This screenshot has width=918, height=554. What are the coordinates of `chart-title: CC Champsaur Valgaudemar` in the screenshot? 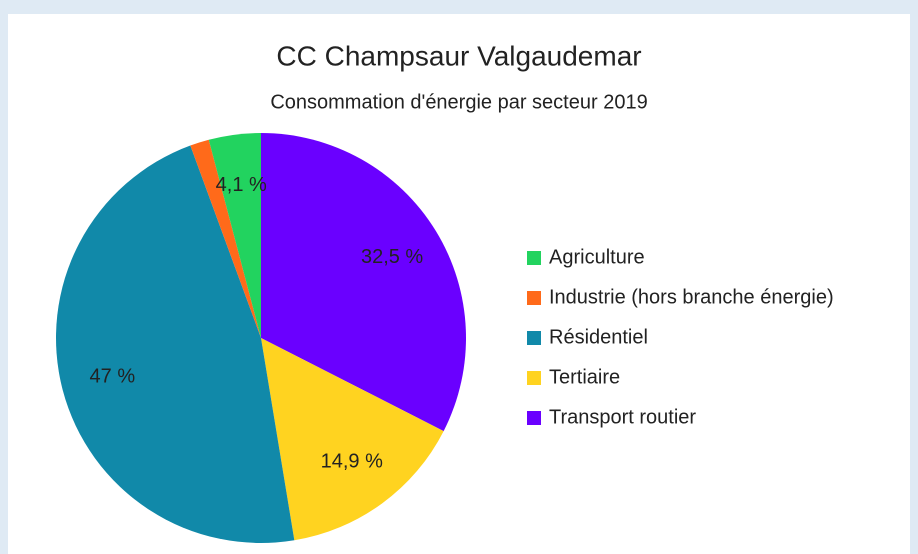 It's located at (458, 55).